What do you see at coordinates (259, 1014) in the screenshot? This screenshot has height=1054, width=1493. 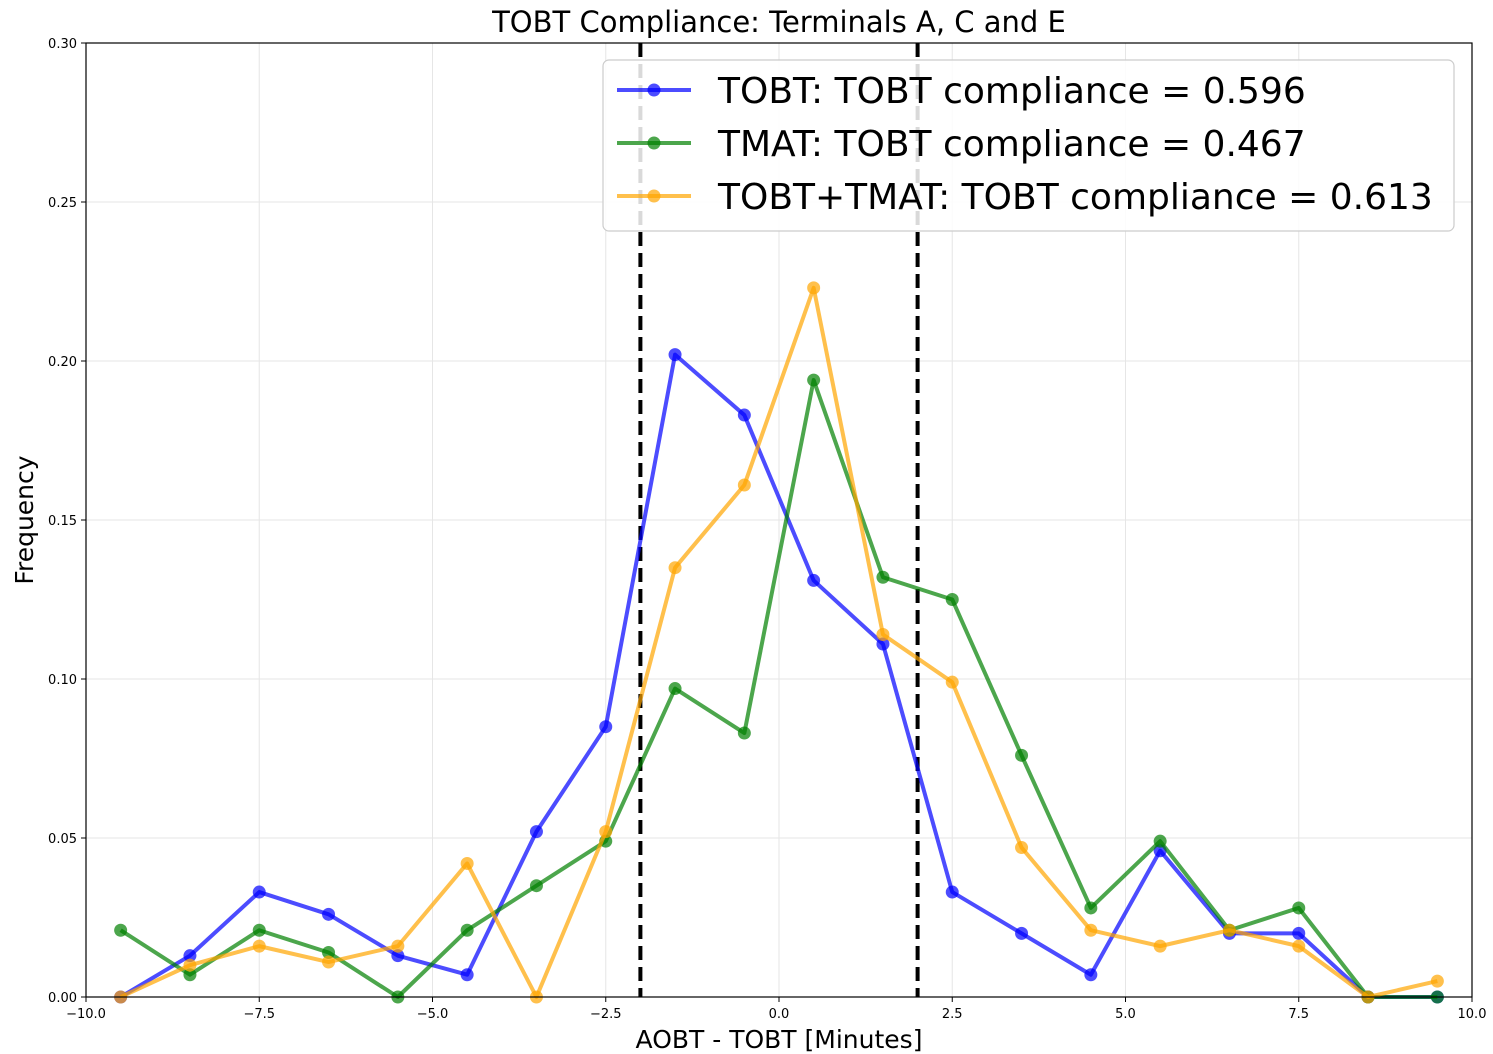 I see `x-tick-label: −7.5` at bounding box center [259, 1014].